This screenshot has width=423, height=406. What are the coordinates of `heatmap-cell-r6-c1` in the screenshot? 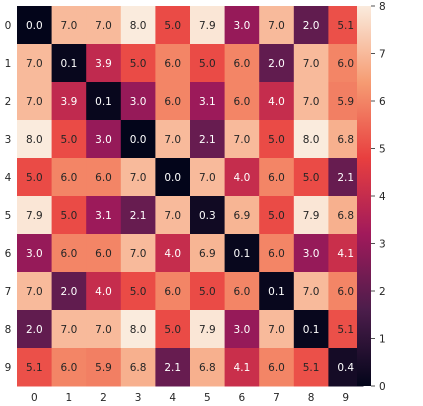 It's located at (69, 253).